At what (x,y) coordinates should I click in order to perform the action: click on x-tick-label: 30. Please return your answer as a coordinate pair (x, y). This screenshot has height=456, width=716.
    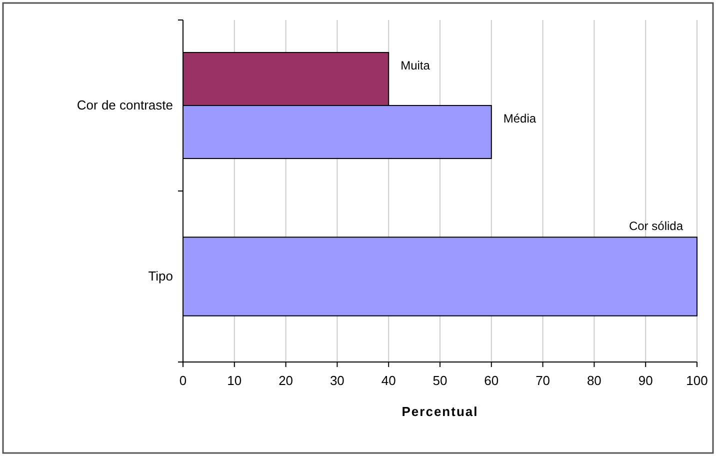
    Looking at the image, I should click on (337, 380).